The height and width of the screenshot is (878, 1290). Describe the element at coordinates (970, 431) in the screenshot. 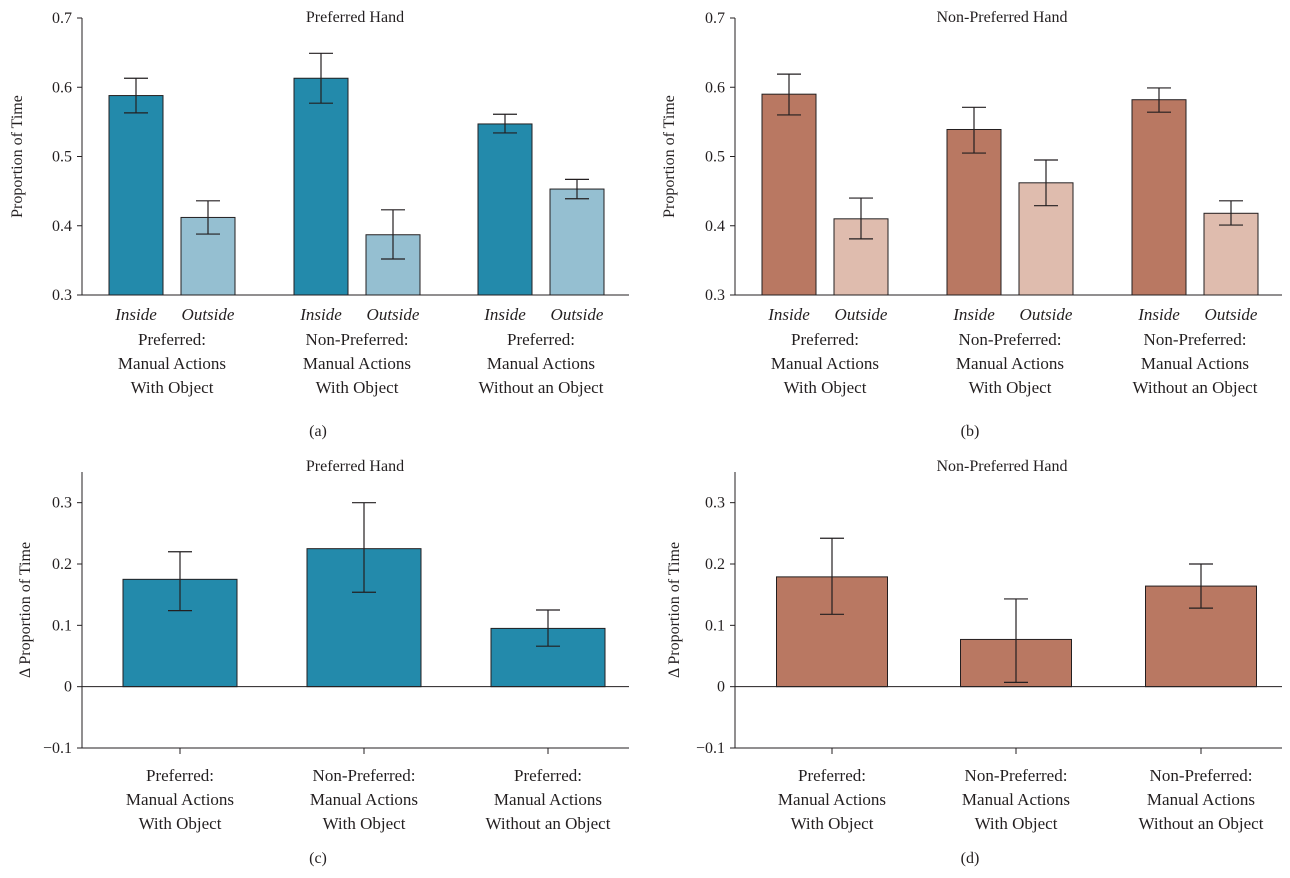

I see `panel-label: (b)` at that location.